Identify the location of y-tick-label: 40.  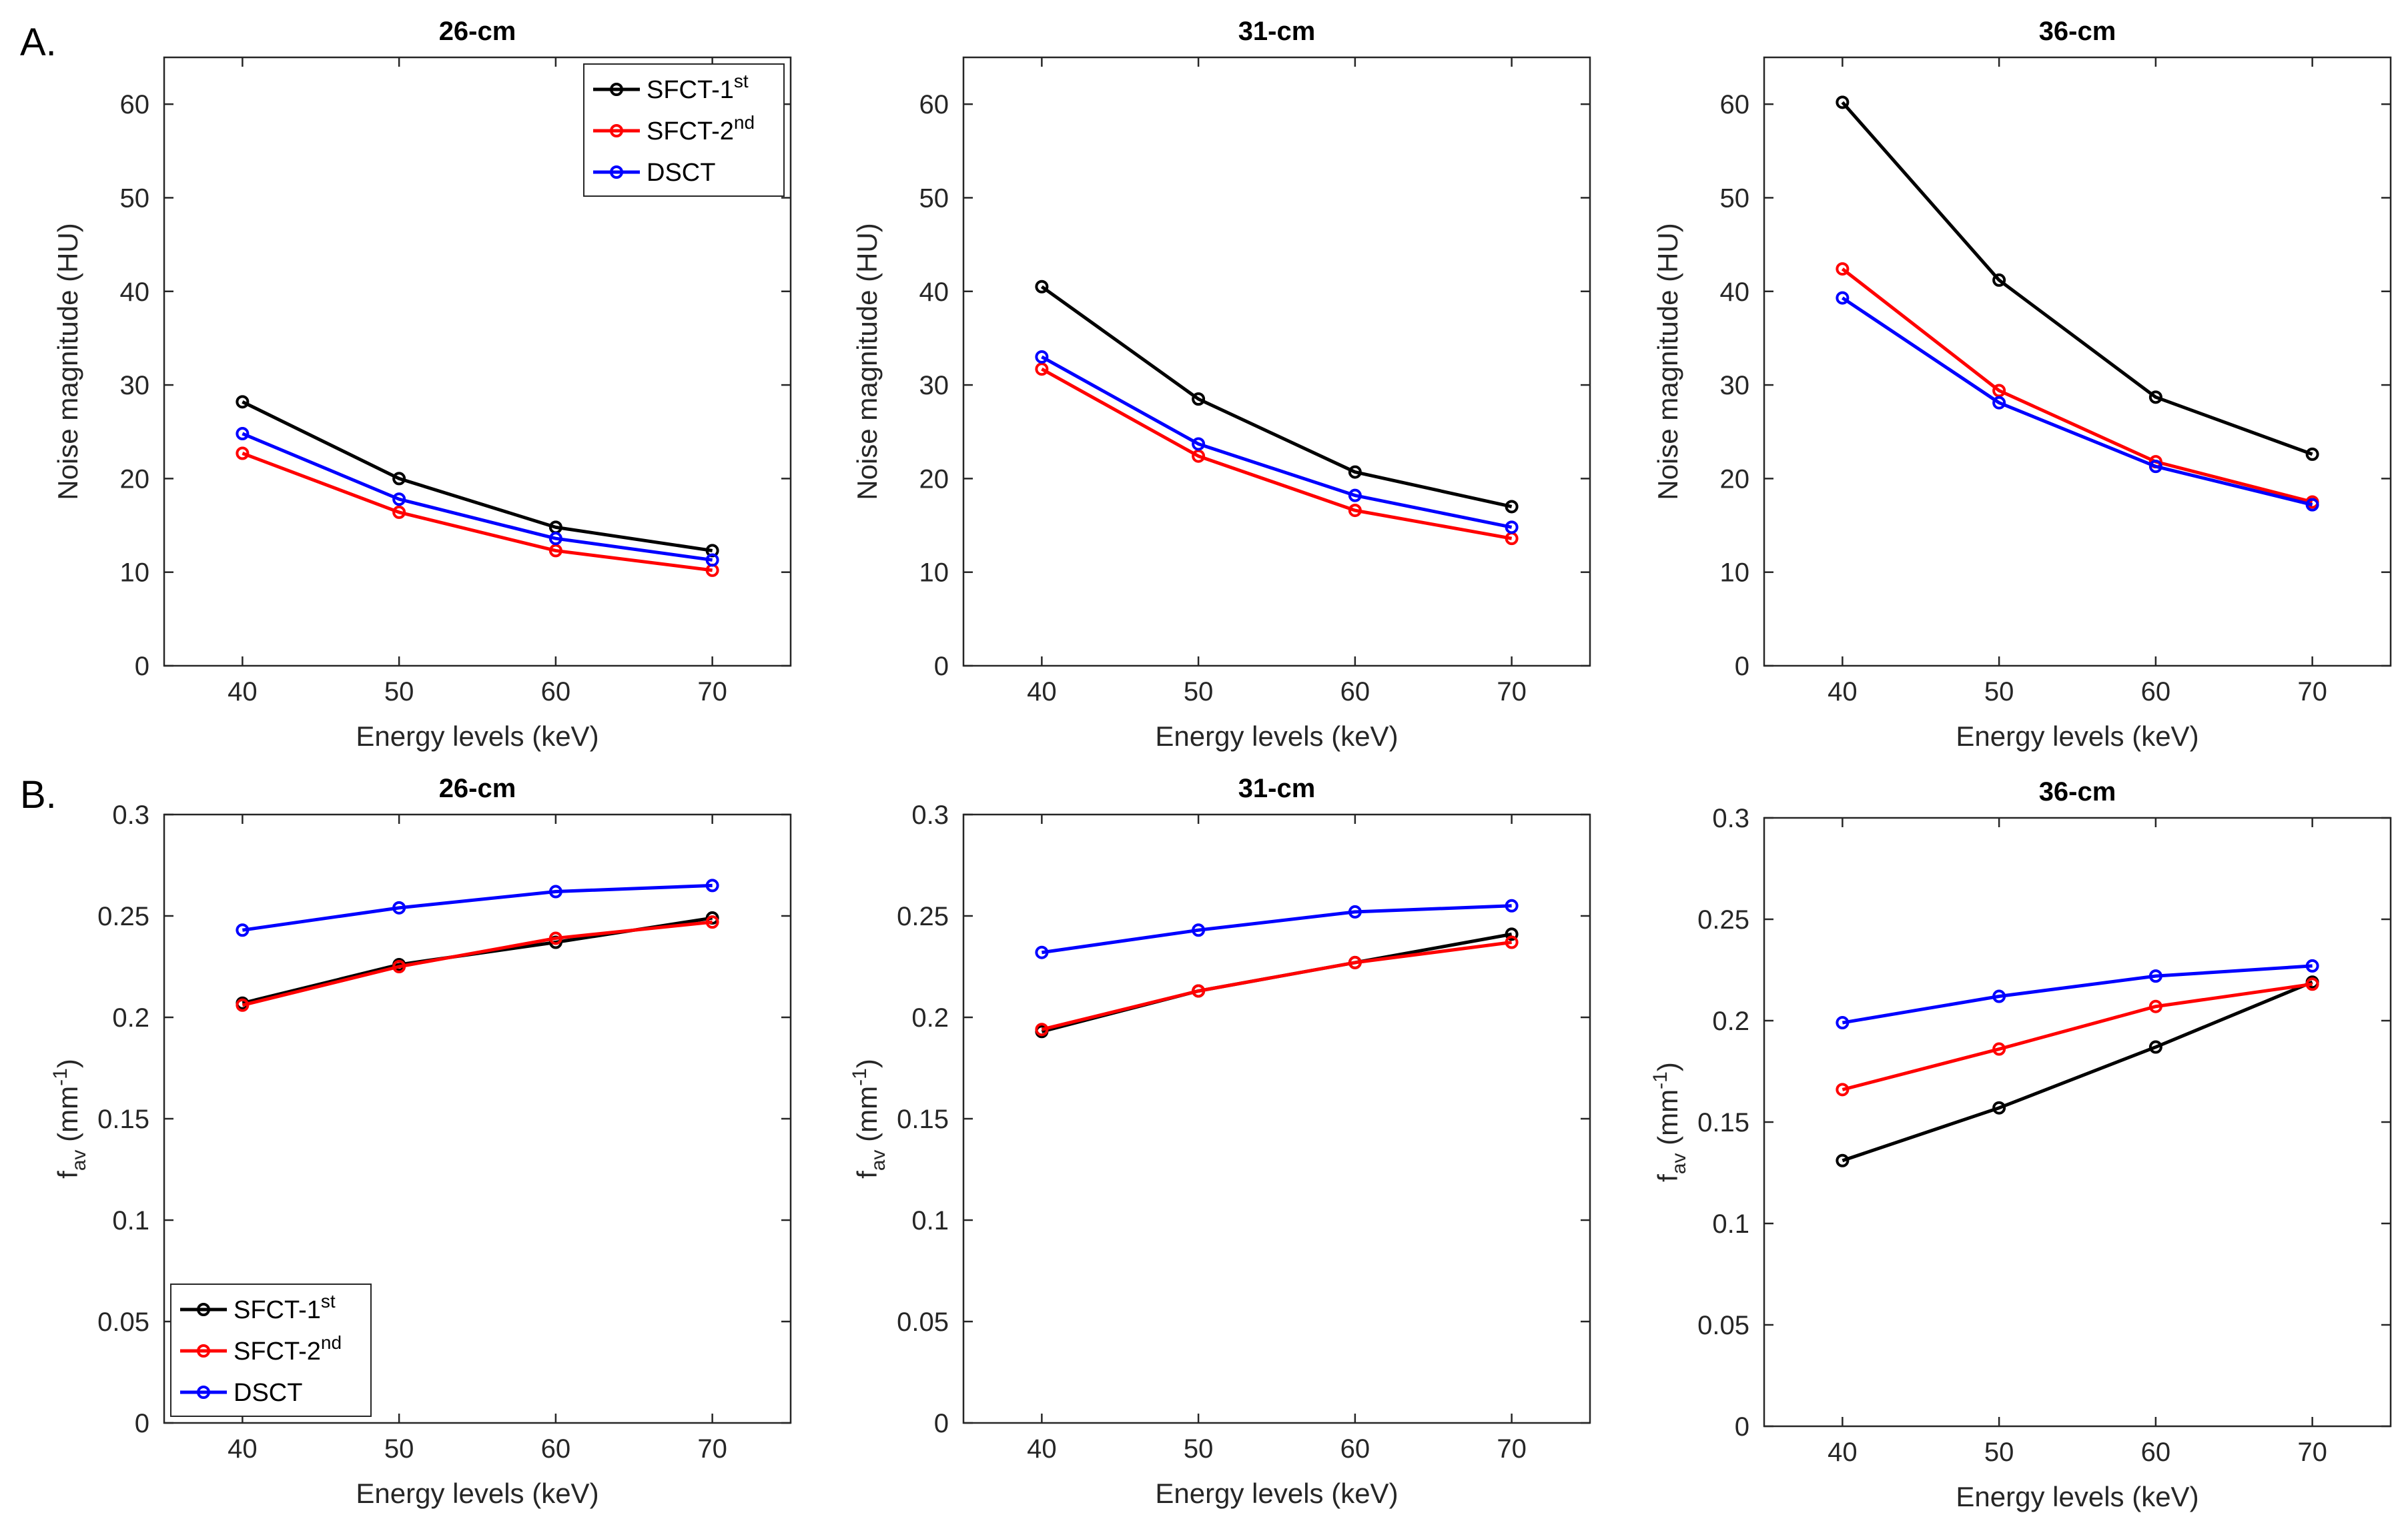
(934, 292).